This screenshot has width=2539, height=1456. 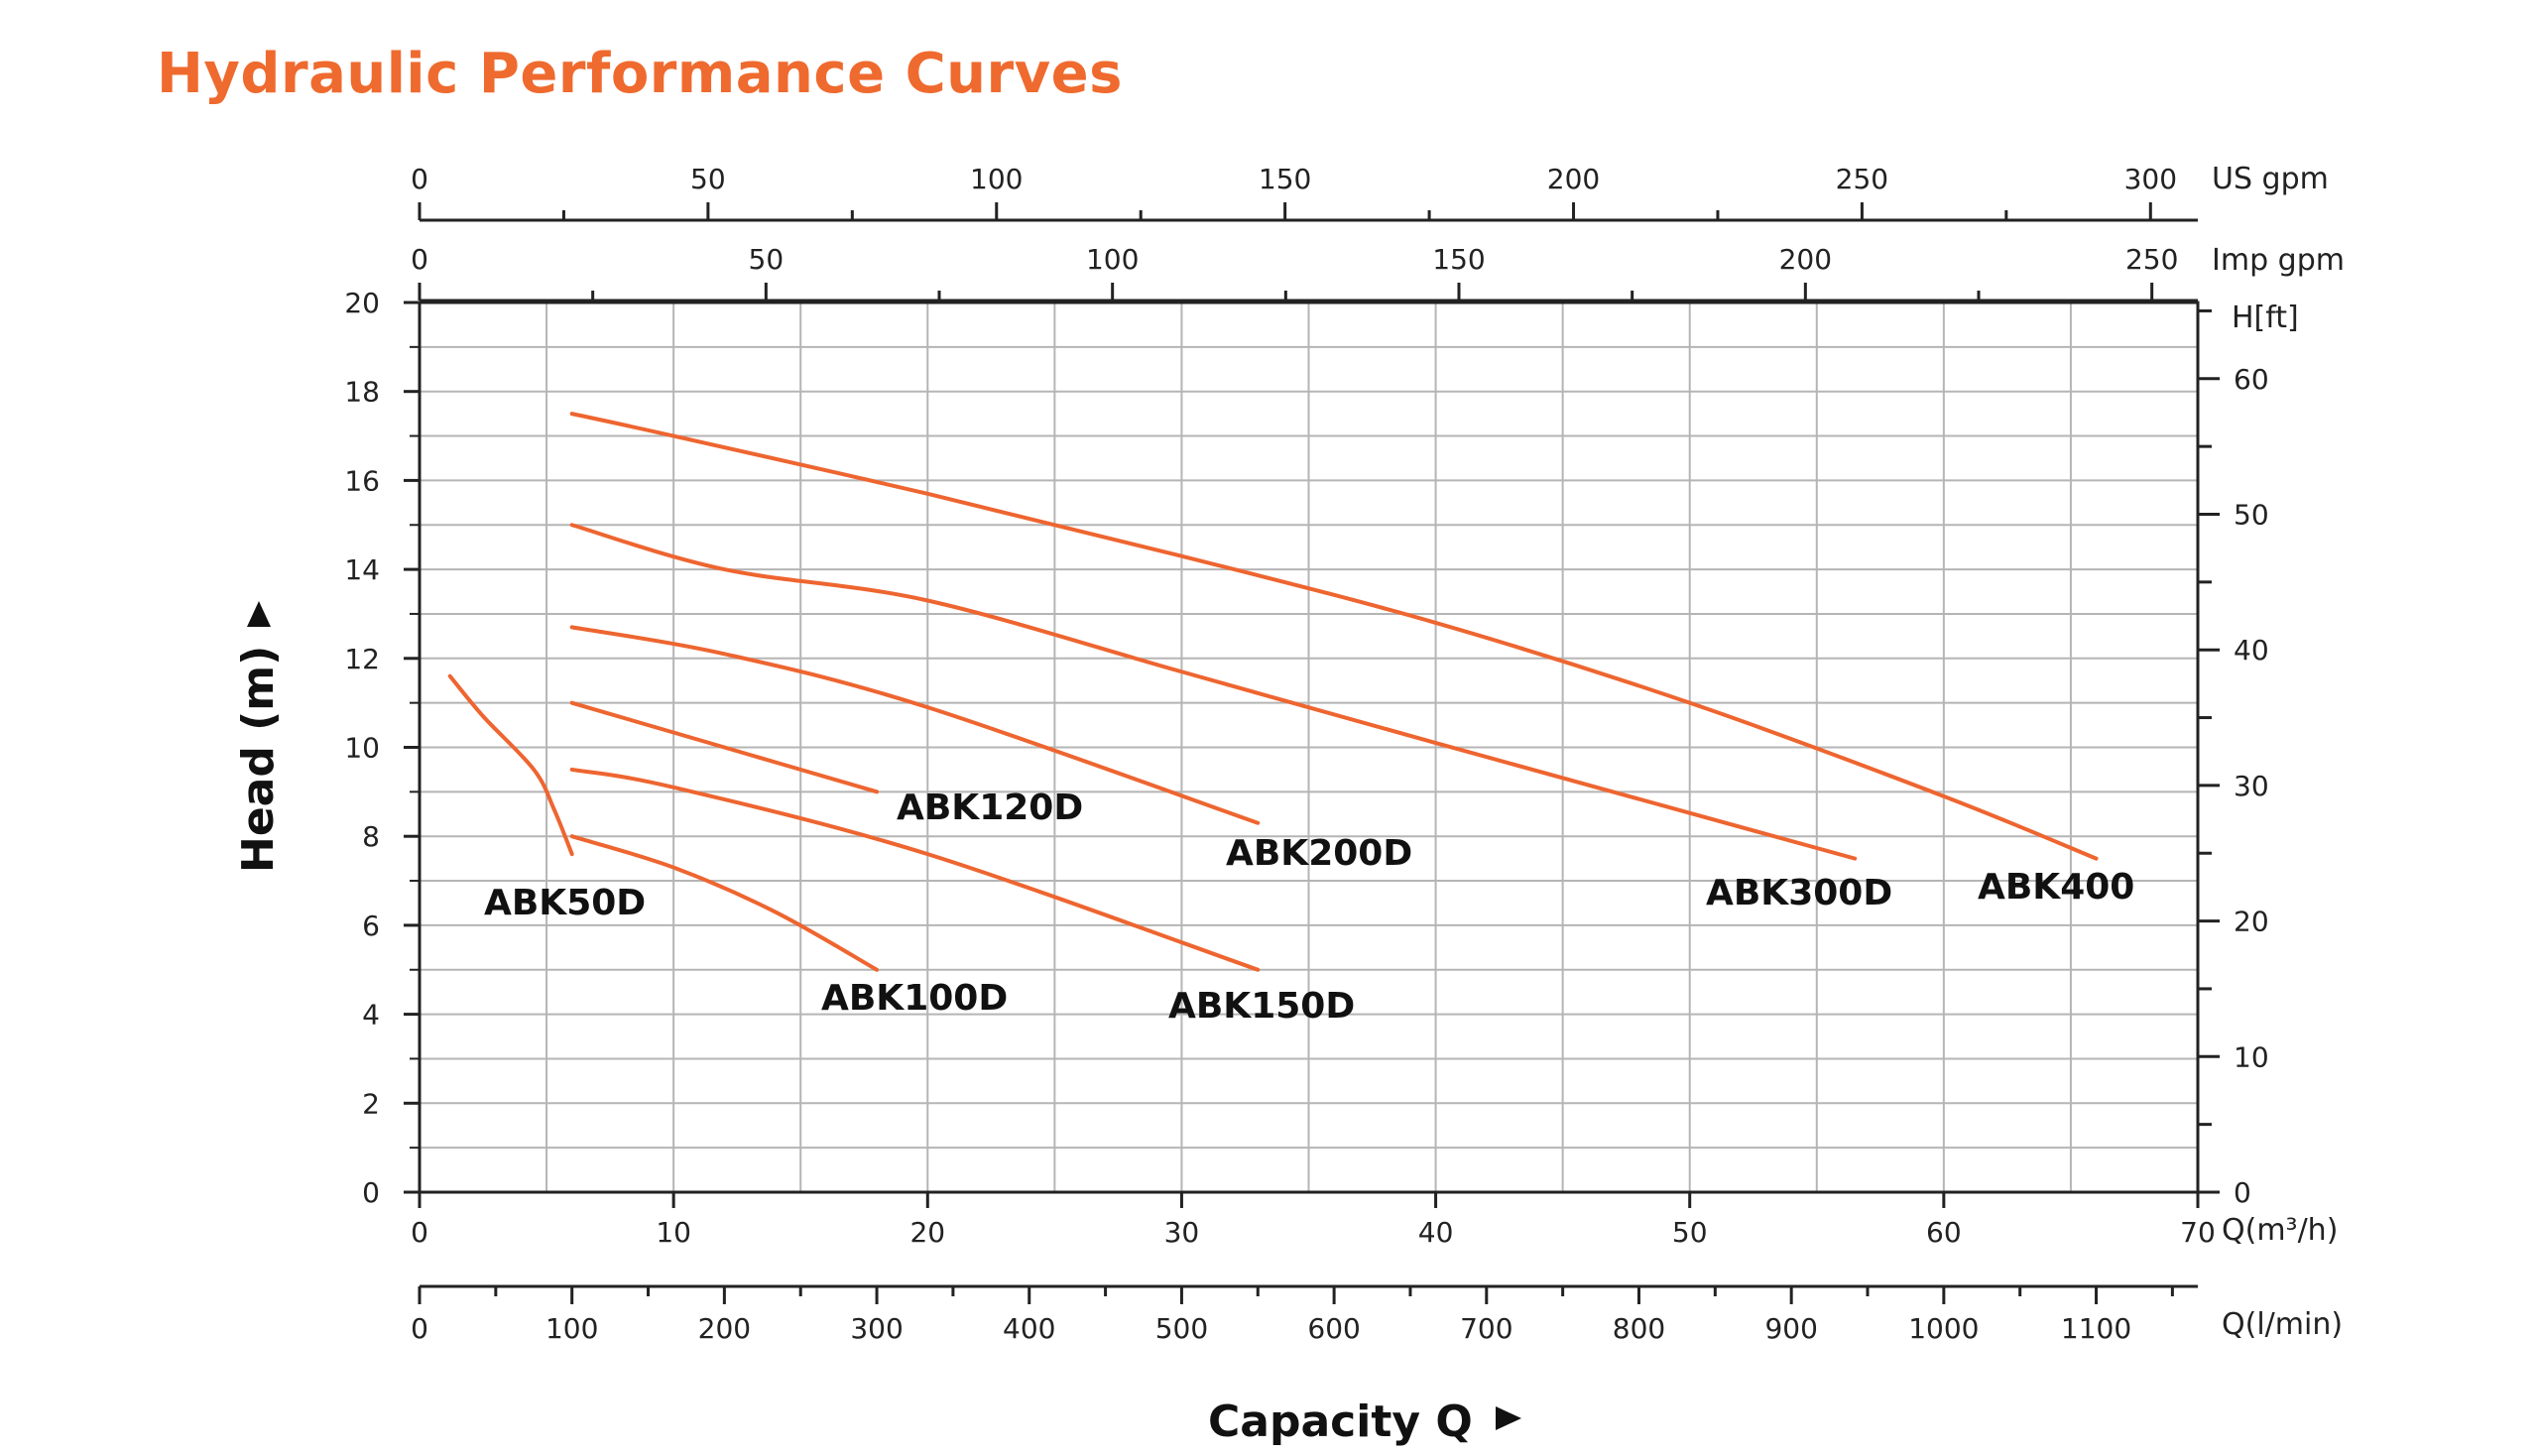 What do you see at coordinates (990, 808) in the screenshot?
I see `label-abk120d: ABK120D` at bounding box center [990, 808].